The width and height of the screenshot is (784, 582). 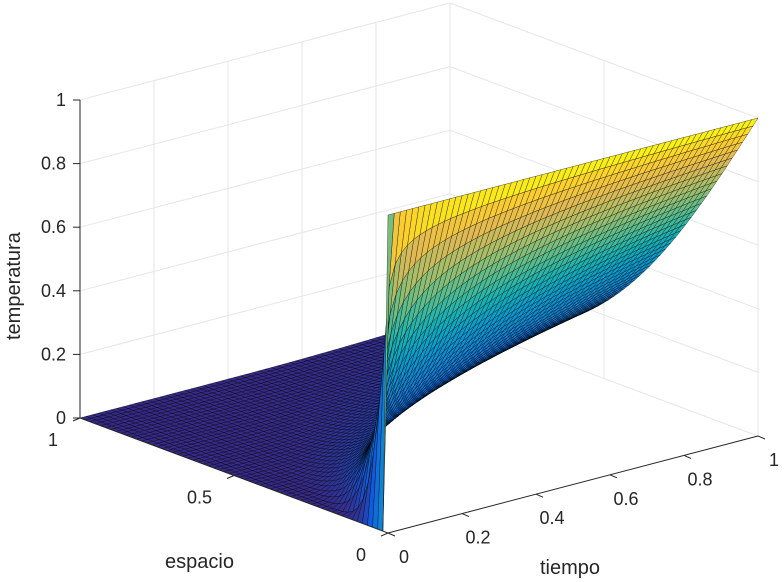 I want to click on y-tick-label: 1, so click(x=53, y=440).